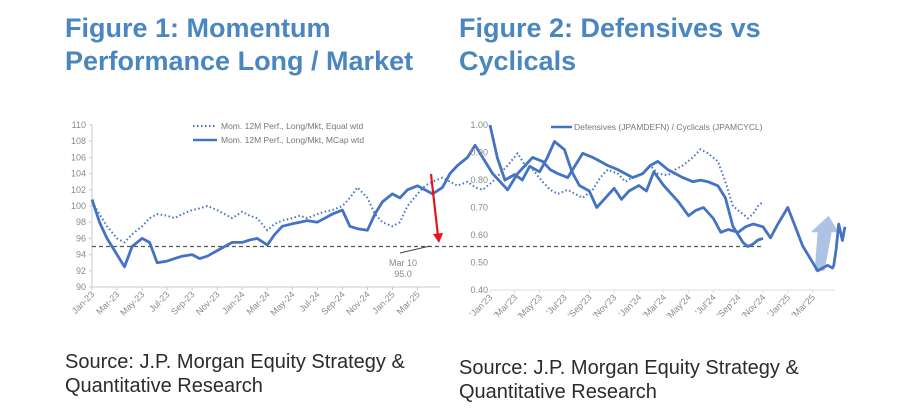 This screenshot has height=414, width=924. I want to click on fig2-x-tick-label: 'Nov'24, so click(754, 306).